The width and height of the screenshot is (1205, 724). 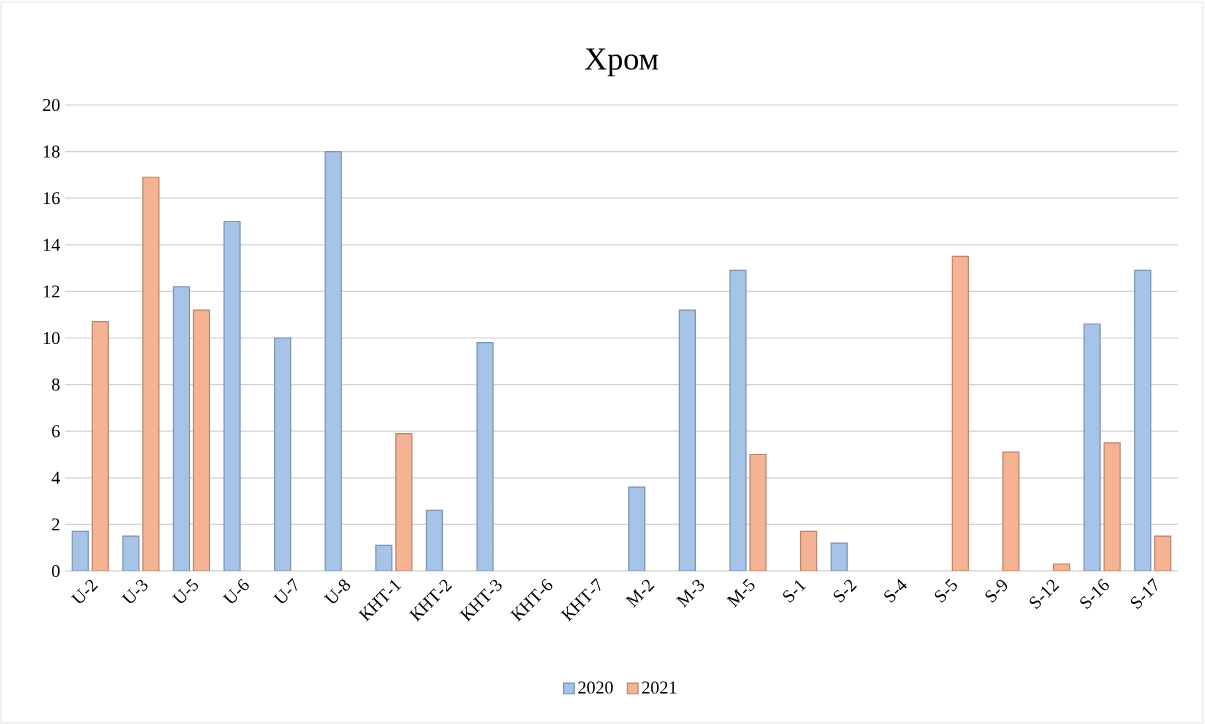 What do you see at coordinates (595, 687) in the screenshot?
I see `legend-label: 2020` at bounding box center [595, 687].